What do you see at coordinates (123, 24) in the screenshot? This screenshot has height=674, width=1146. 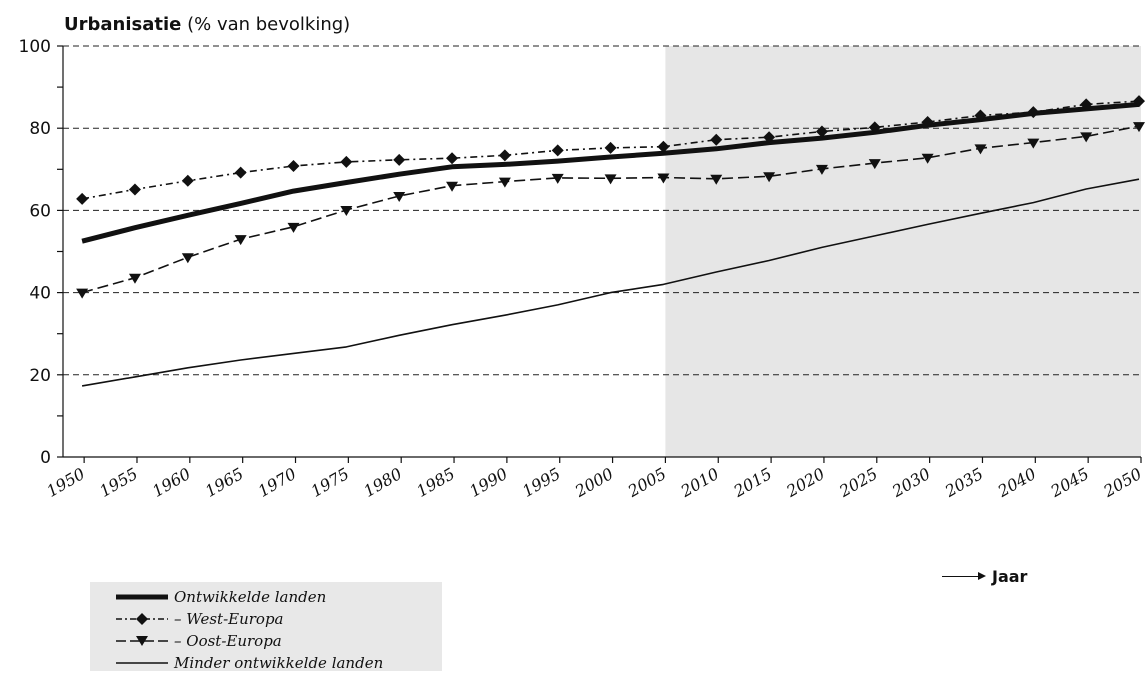 I see `chart-title-bold: Urbanisatie` at bounding box center [123, 24].